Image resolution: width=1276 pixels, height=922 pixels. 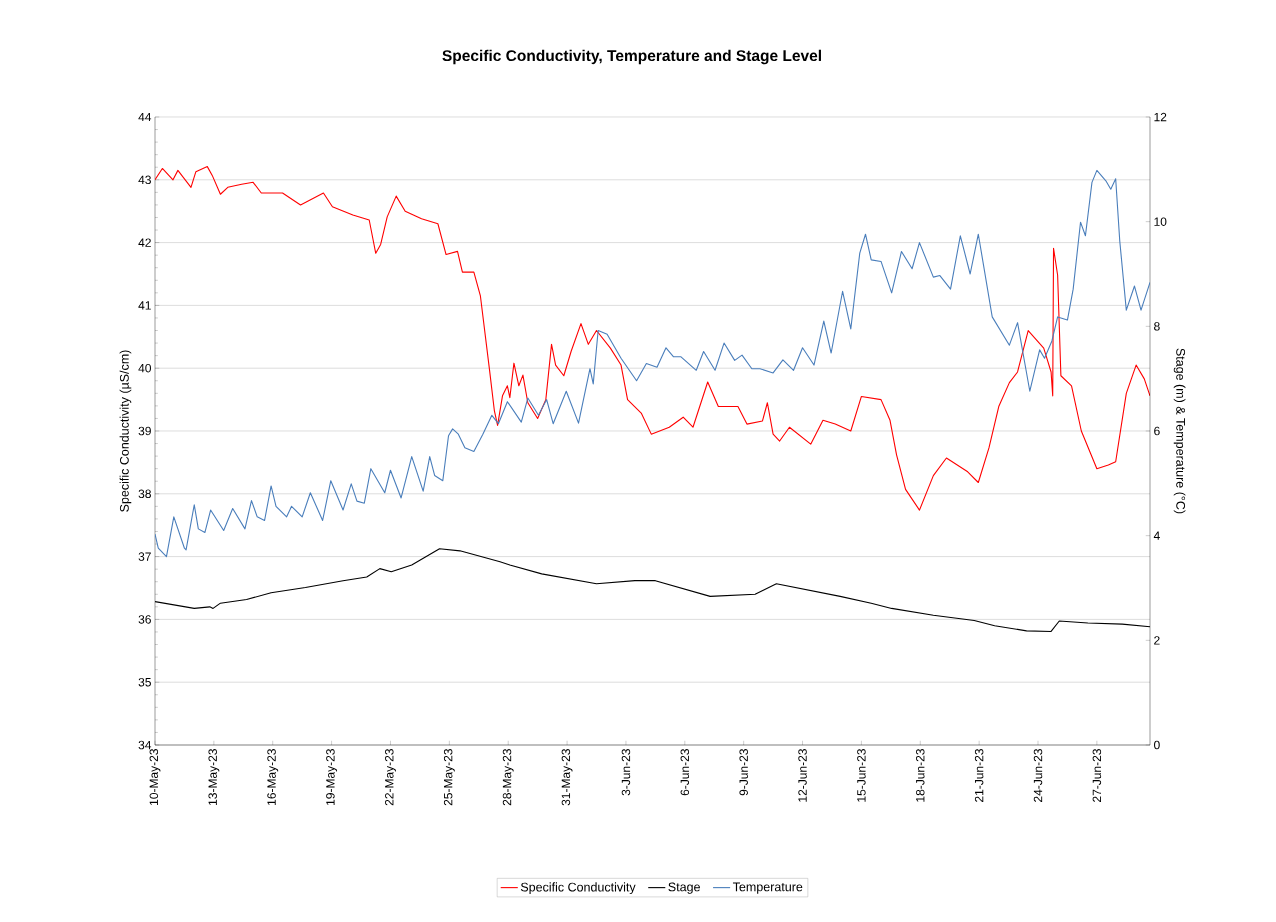 What do you see at coordinates (567, 777) in the screenshot?
I see `x-tick-label: 31-May-23` at bounding box center [567, 777].